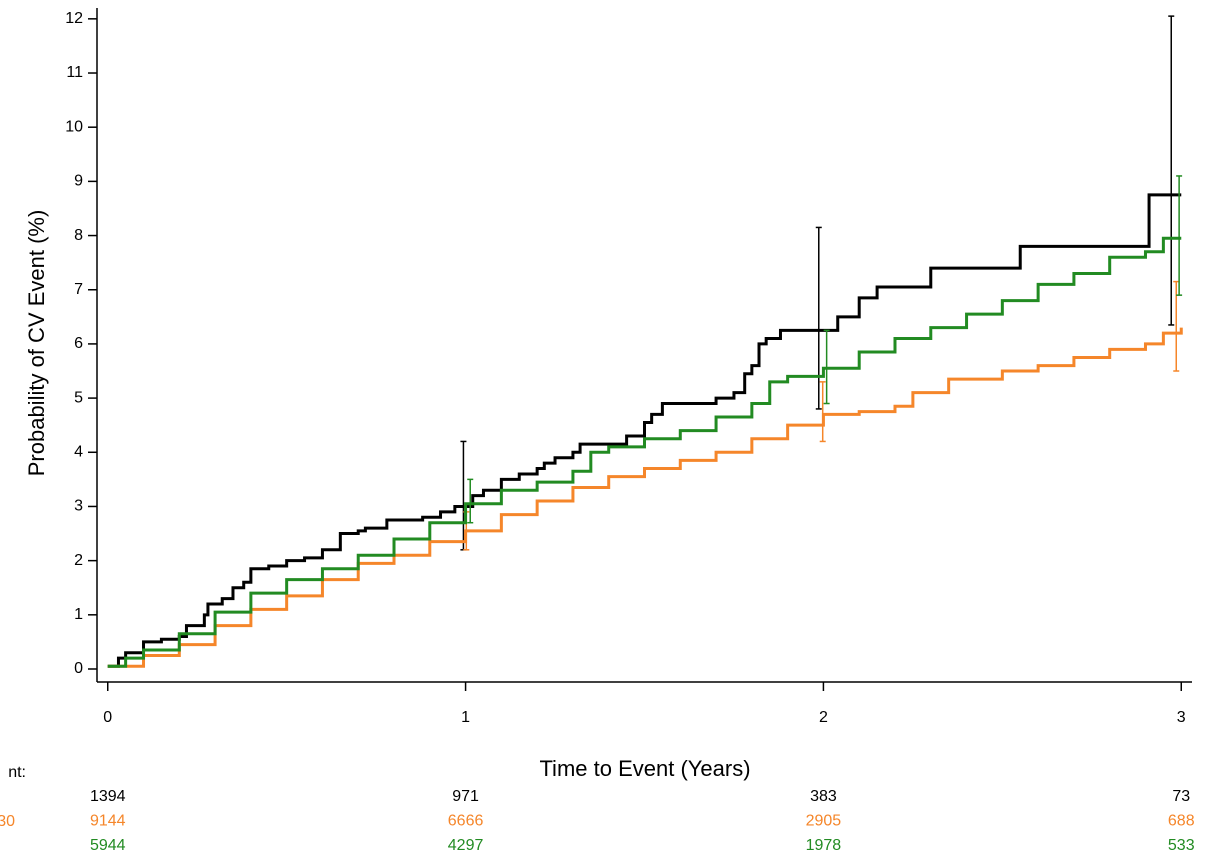 This screenshot has height=857, width=1205. Describe the element at coordinates (78, 289) in the screenshot. I see `y-tick-label: 7` at that location.